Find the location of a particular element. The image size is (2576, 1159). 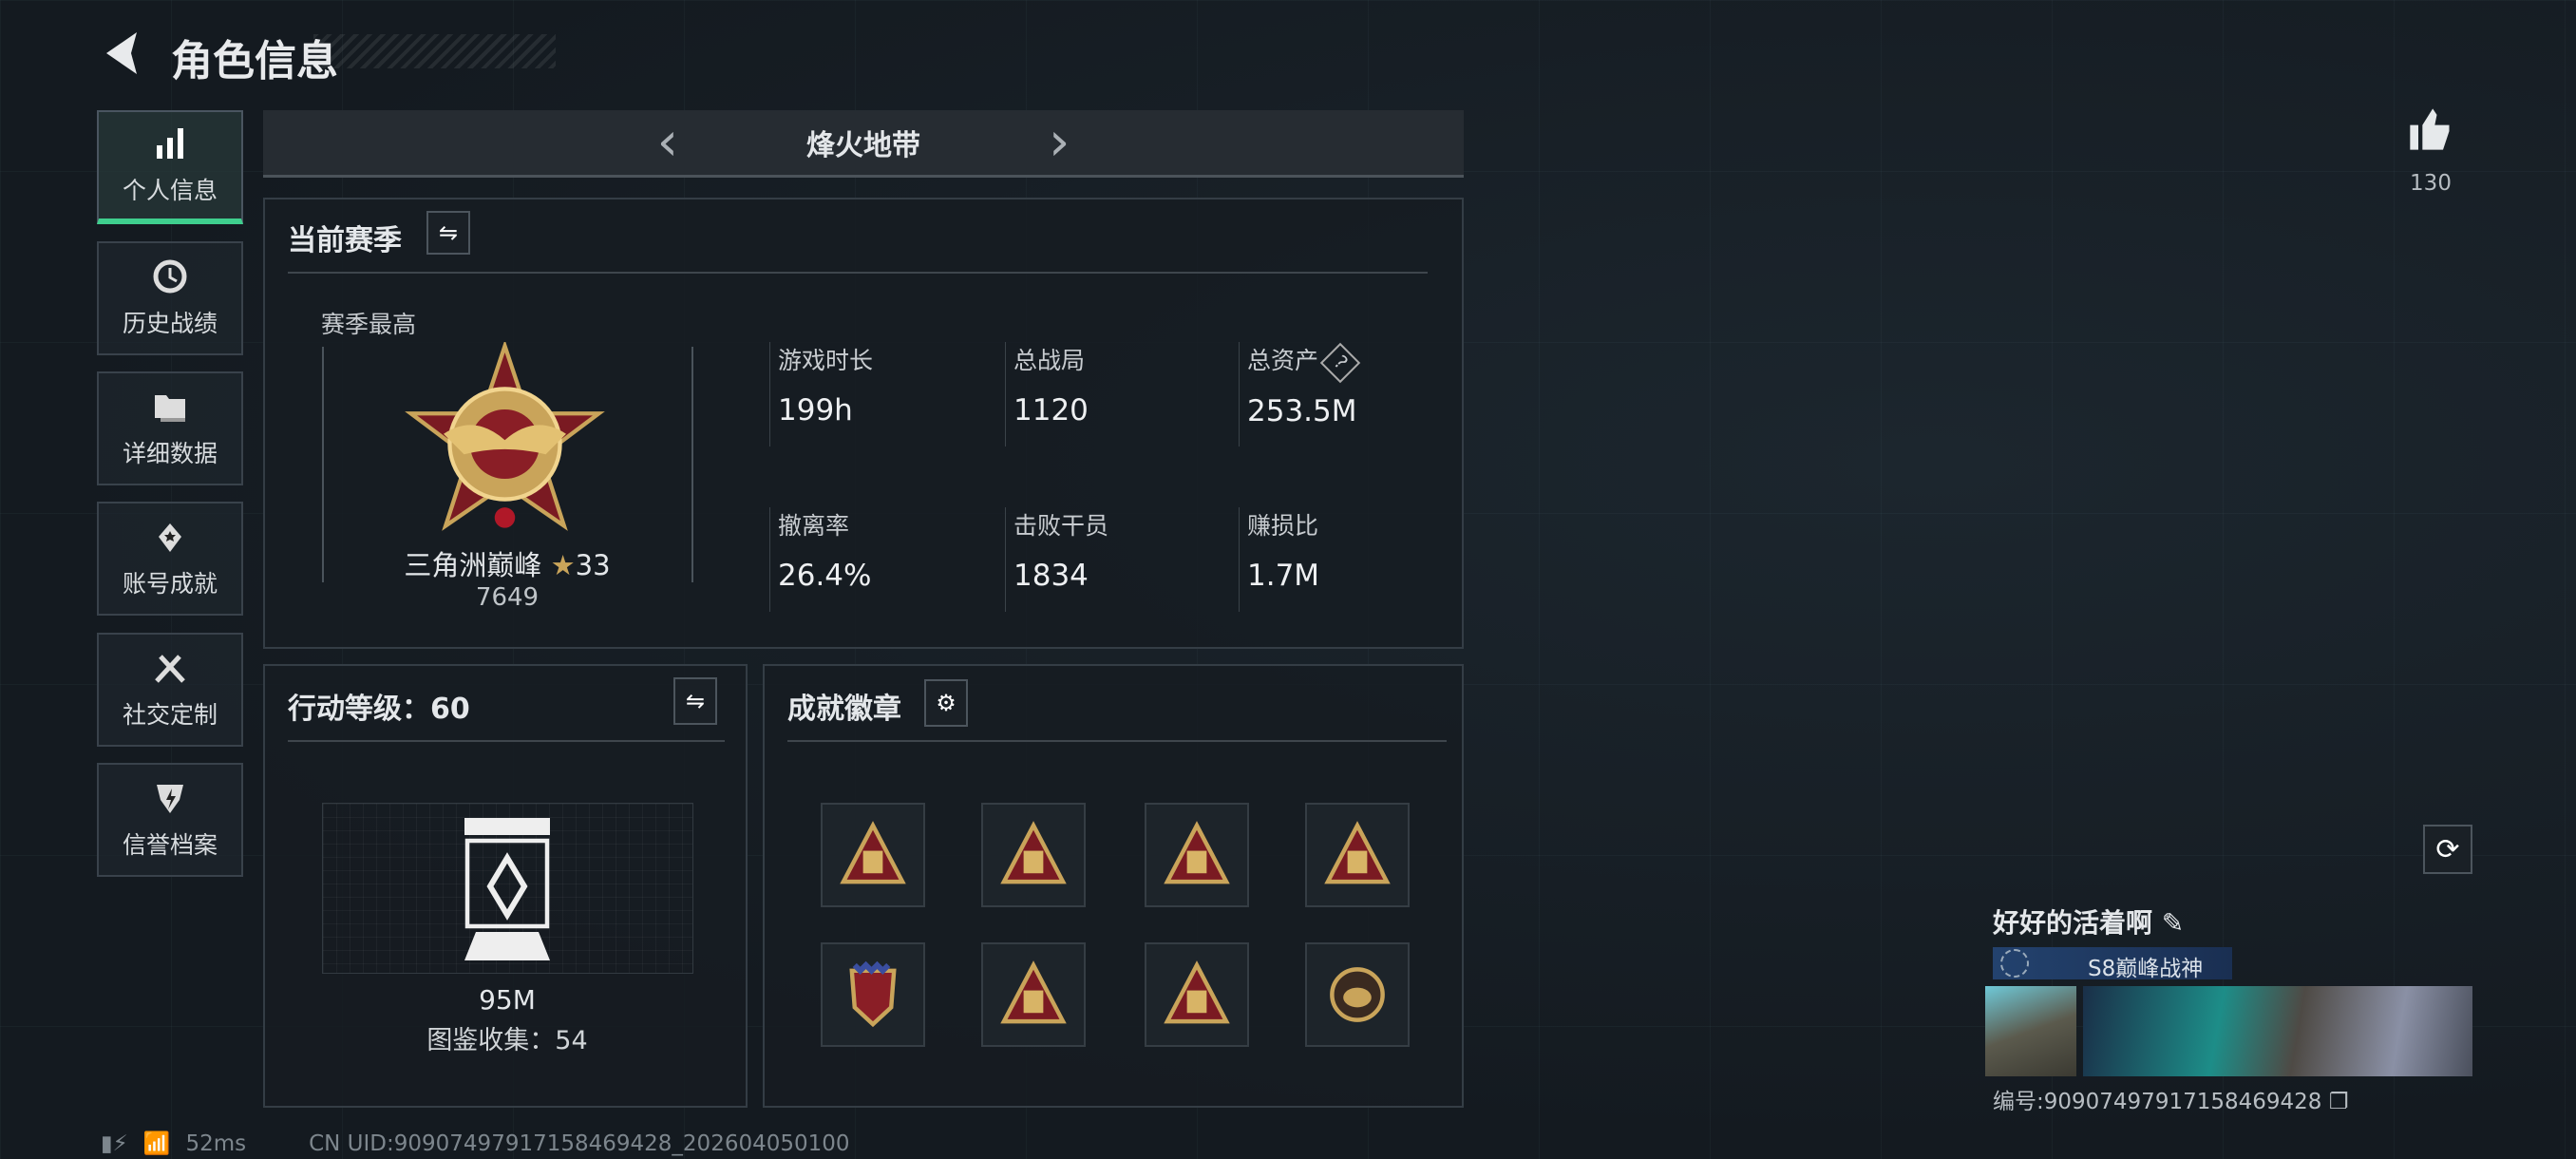

stat-value: 1.7M is located at coordinates (1283, 576).